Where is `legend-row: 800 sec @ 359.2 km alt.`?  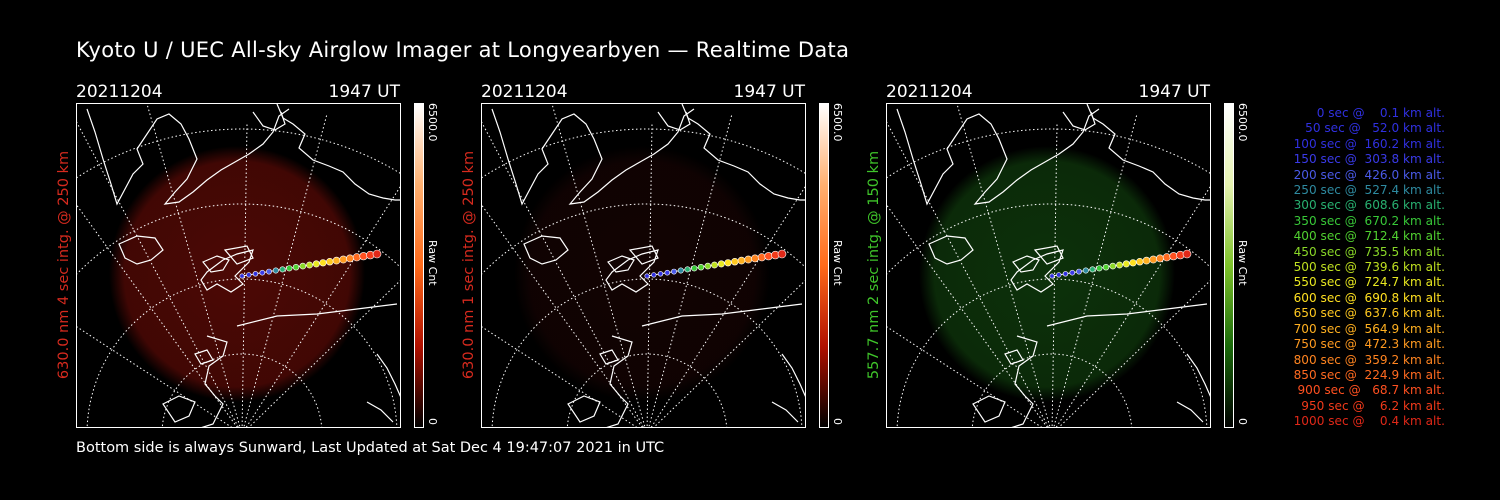 legend-row: 800 sec @ 359.2 km alt. is located at coordinates (1367, 359).